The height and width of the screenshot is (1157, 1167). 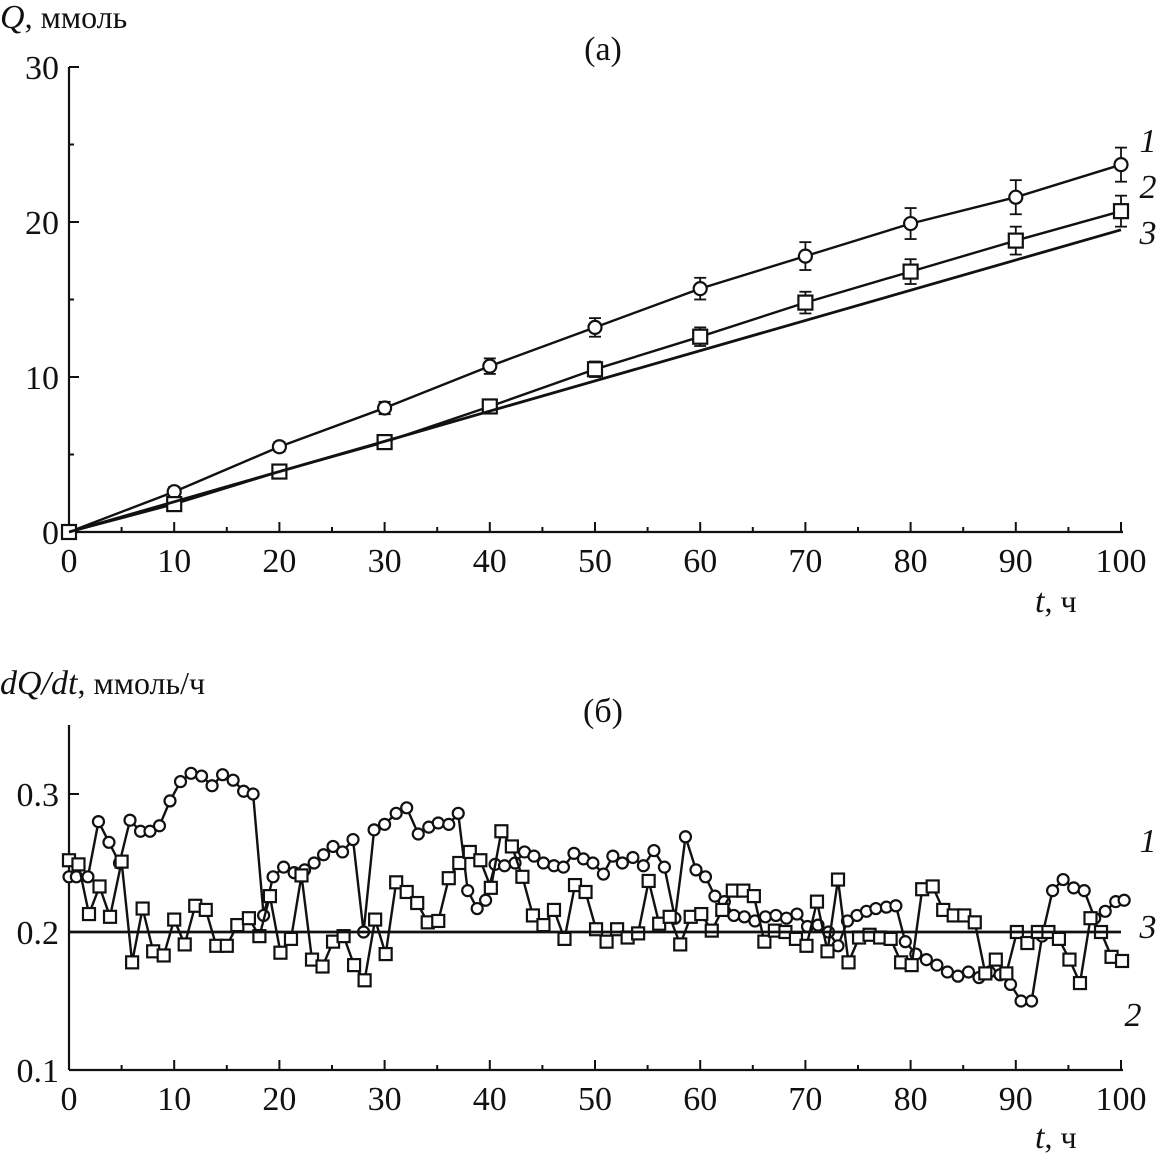 I want to click on y-tick-label: 20, so click(x=42, y=223).